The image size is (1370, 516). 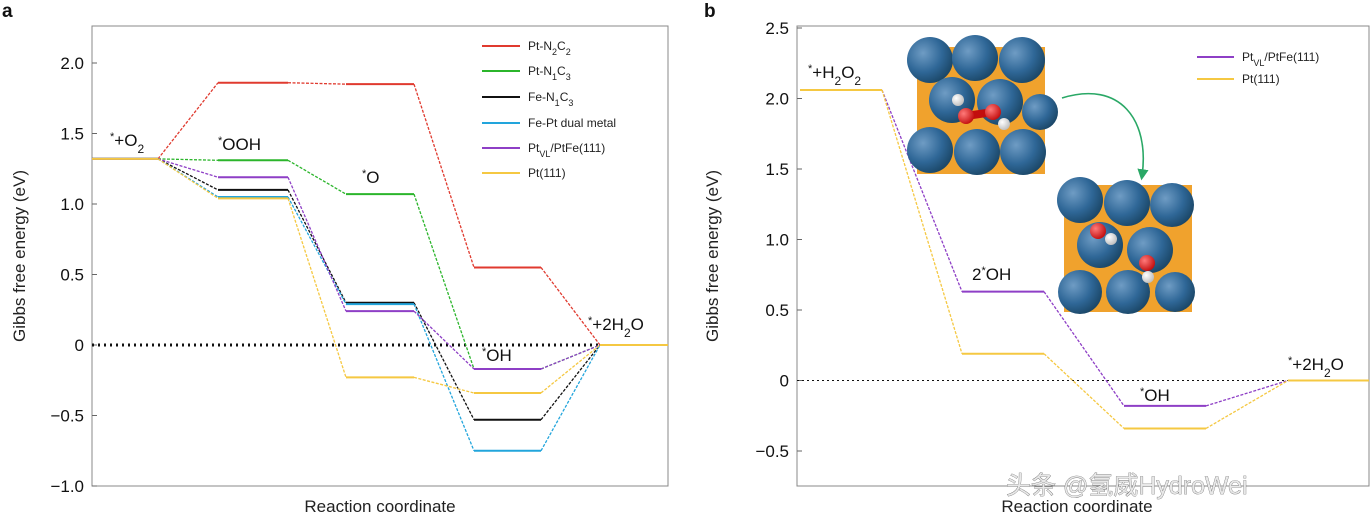 I want to click on legend-label-fe-n1c3: Fe-N1C3, so click(x=550, y=99).